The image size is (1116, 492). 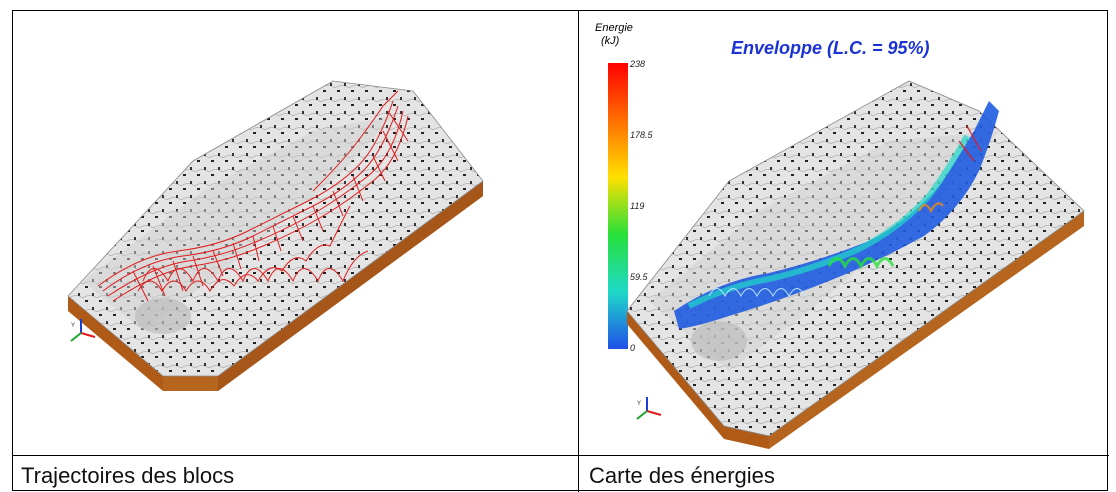 What do you see at coordinates (632, 348) in the screenshot?
I see `legend-tick-4: 0` at bounding box center [632, 348].